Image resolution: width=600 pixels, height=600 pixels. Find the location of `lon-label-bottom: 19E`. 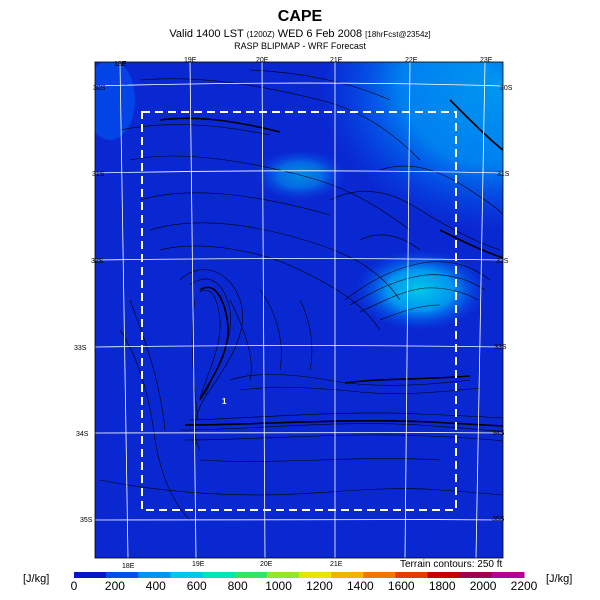

lon-label-bottom: 19E is located at coordinates (198, 564).